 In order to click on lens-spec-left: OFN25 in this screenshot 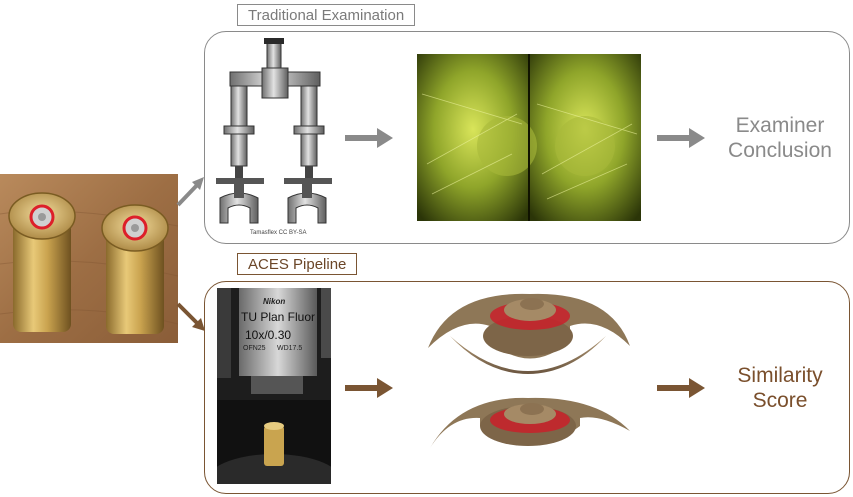, I will do `click(254, 348)`.